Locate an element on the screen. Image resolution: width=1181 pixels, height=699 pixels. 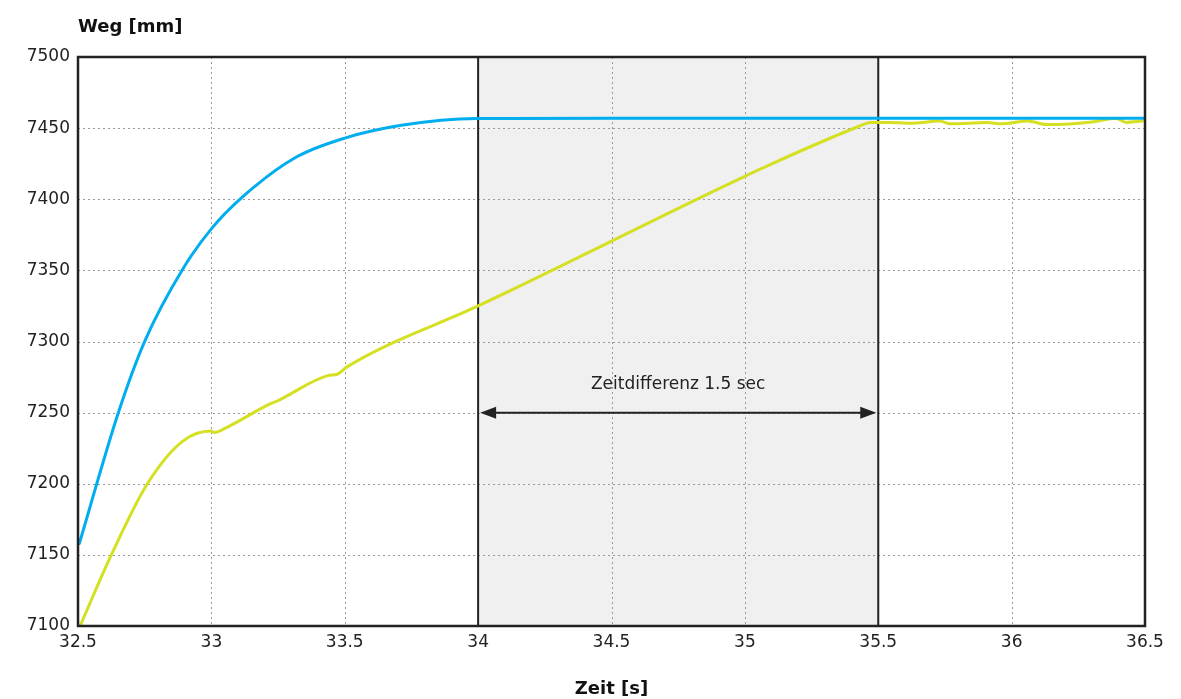
x-tick-label: 34.5 is located at coordinates (611, 640).